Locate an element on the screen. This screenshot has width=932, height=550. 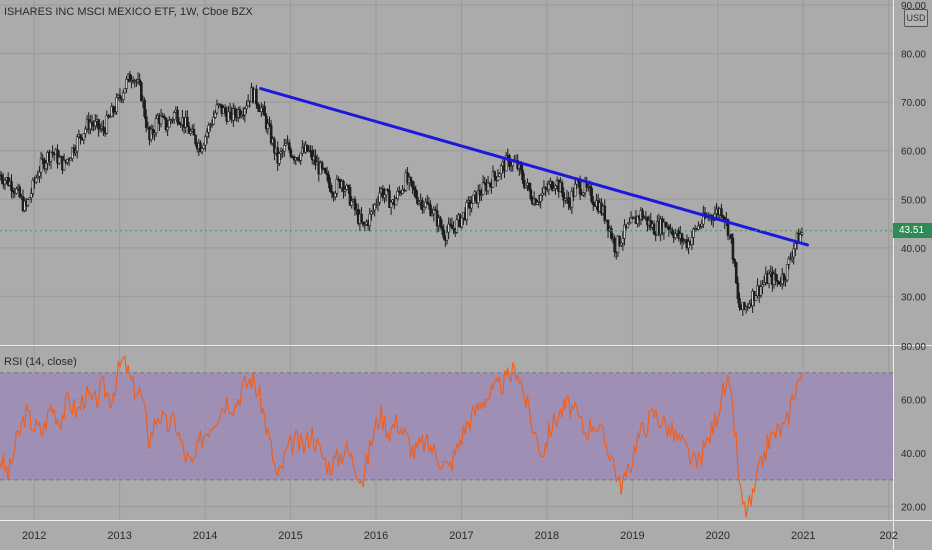
x-tick-label: 2020 is located at coordinates (718, 536).